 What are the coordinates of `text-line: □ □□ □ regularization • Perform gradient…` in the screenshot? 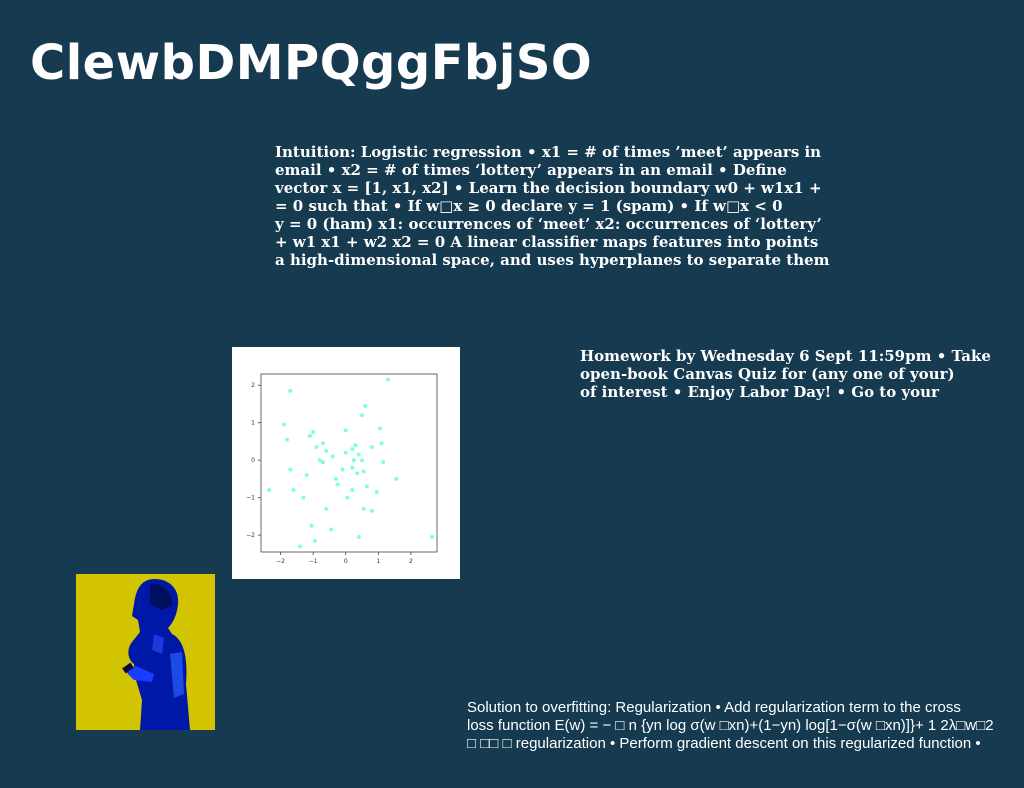 It's located at (724, 743).